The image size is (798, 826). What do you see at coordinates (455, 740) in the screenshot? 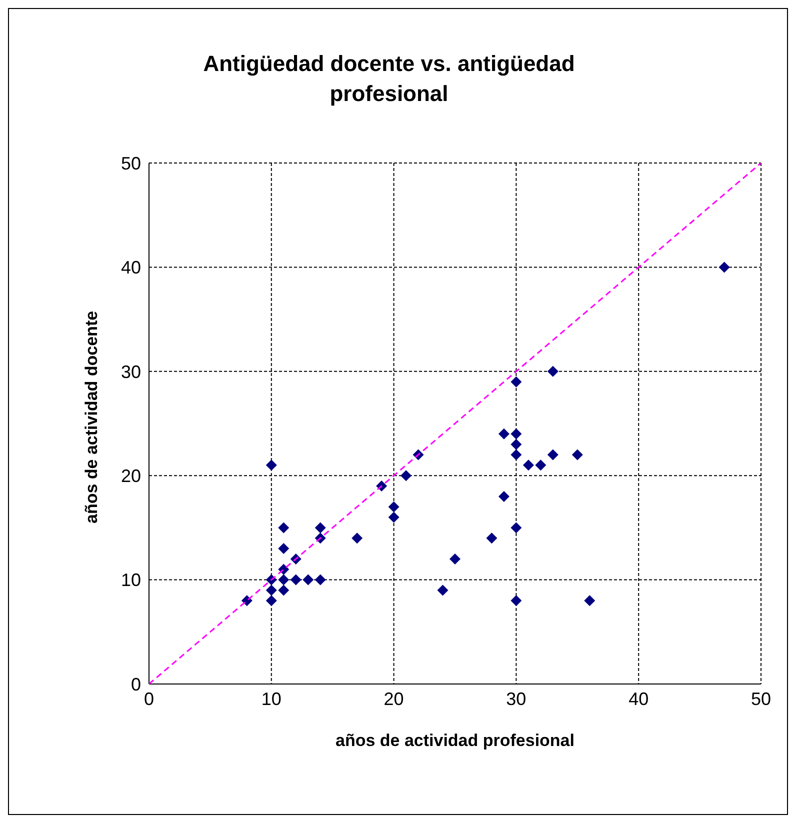
I see `x-axis-title: años de actividad profesional` at bounding box center [455, 740].